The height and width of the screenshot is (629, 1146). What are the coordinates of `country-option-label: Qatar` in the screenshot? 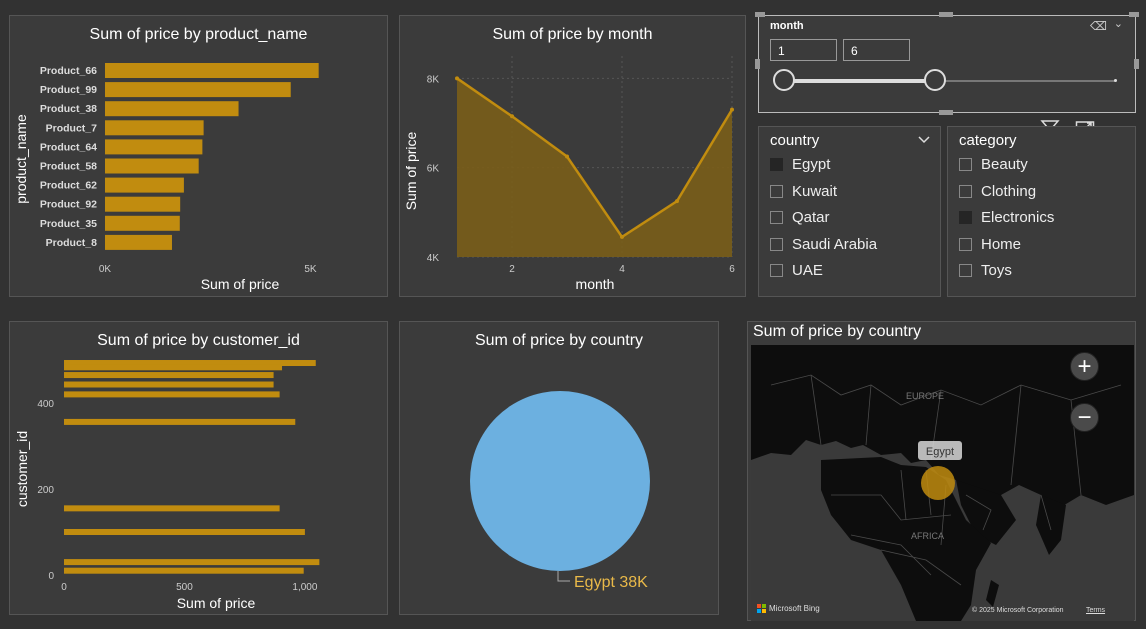 It's located at (811, 217).